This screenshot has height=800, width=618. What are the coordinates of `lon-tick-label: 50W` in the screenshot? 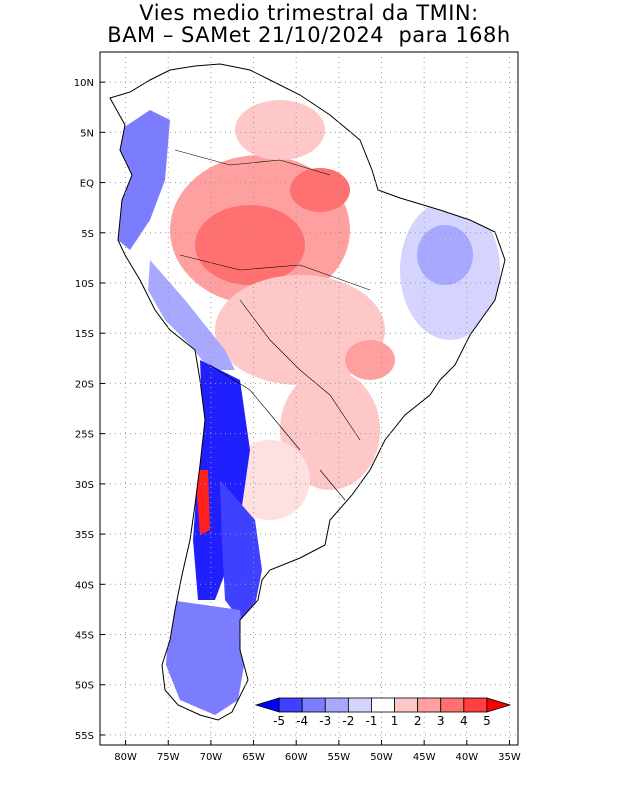 It's located at (381, 757).